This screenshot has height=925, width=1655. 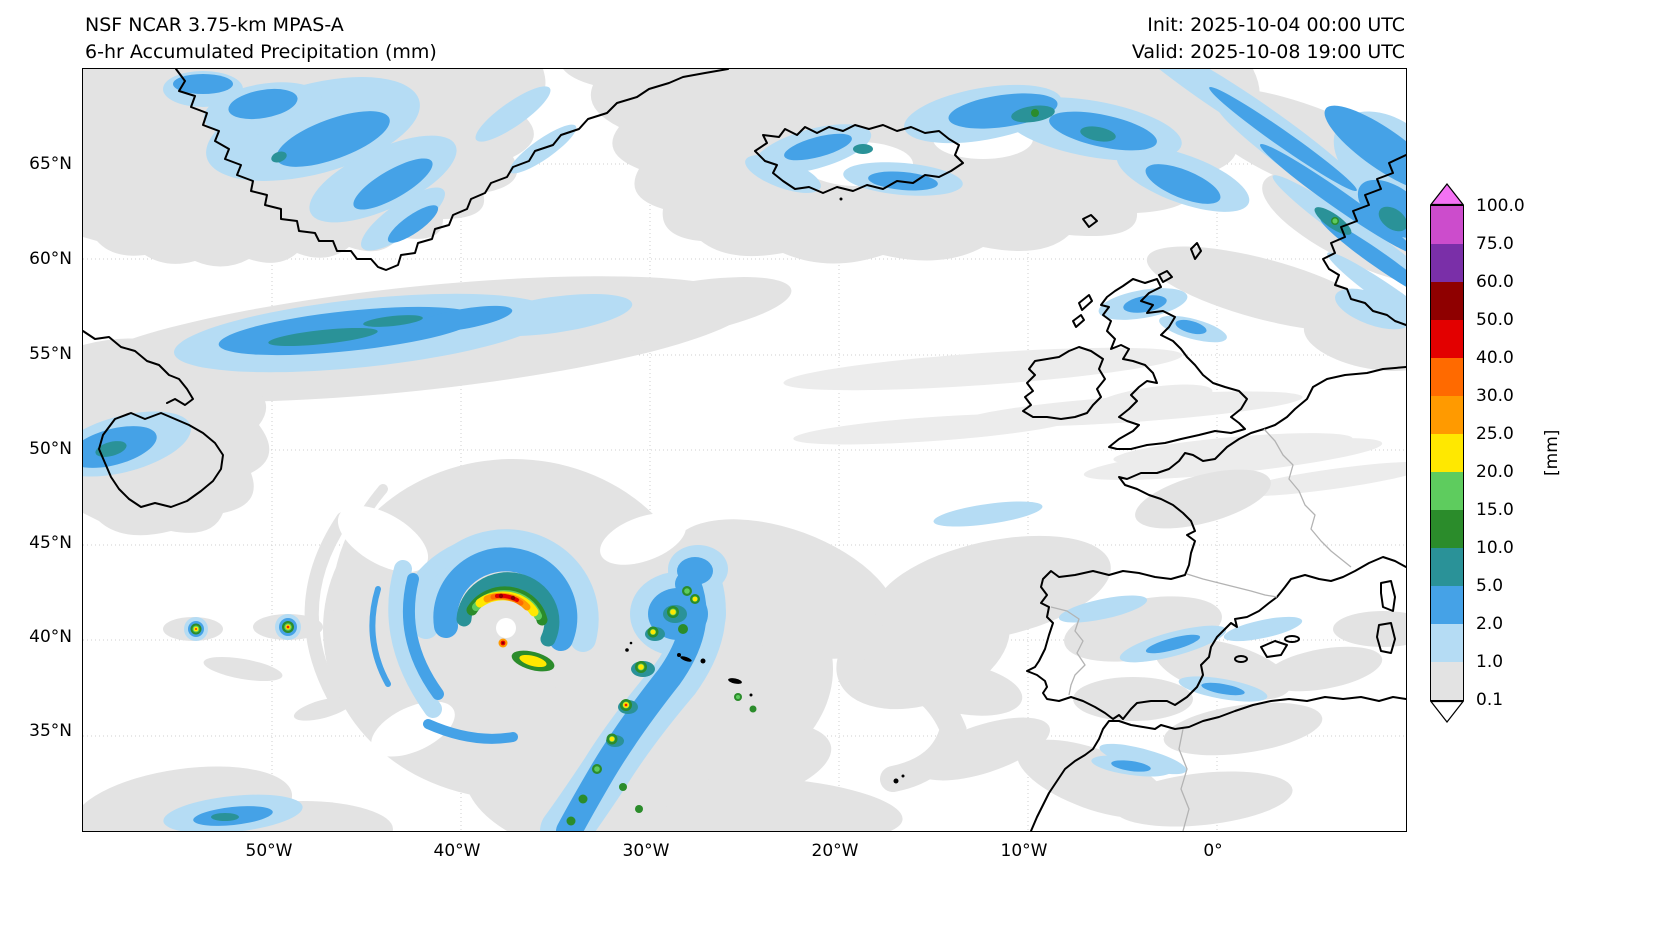 I want to click on azores-corvo, so click(x=631, y=643).